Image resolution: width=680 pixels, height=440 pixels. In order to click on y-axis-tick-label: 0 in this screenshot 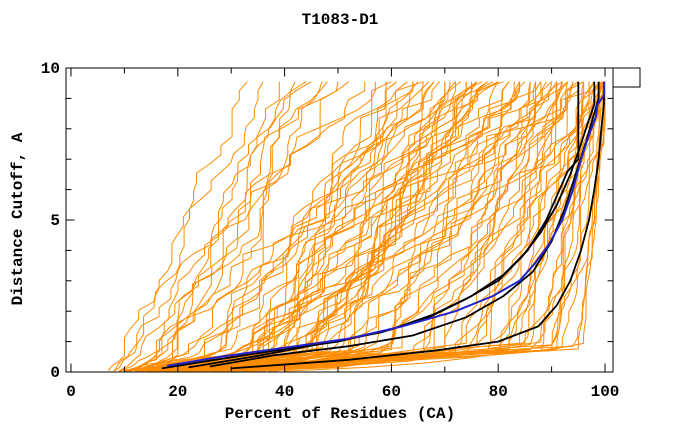, I will do `click(55, 373)`.